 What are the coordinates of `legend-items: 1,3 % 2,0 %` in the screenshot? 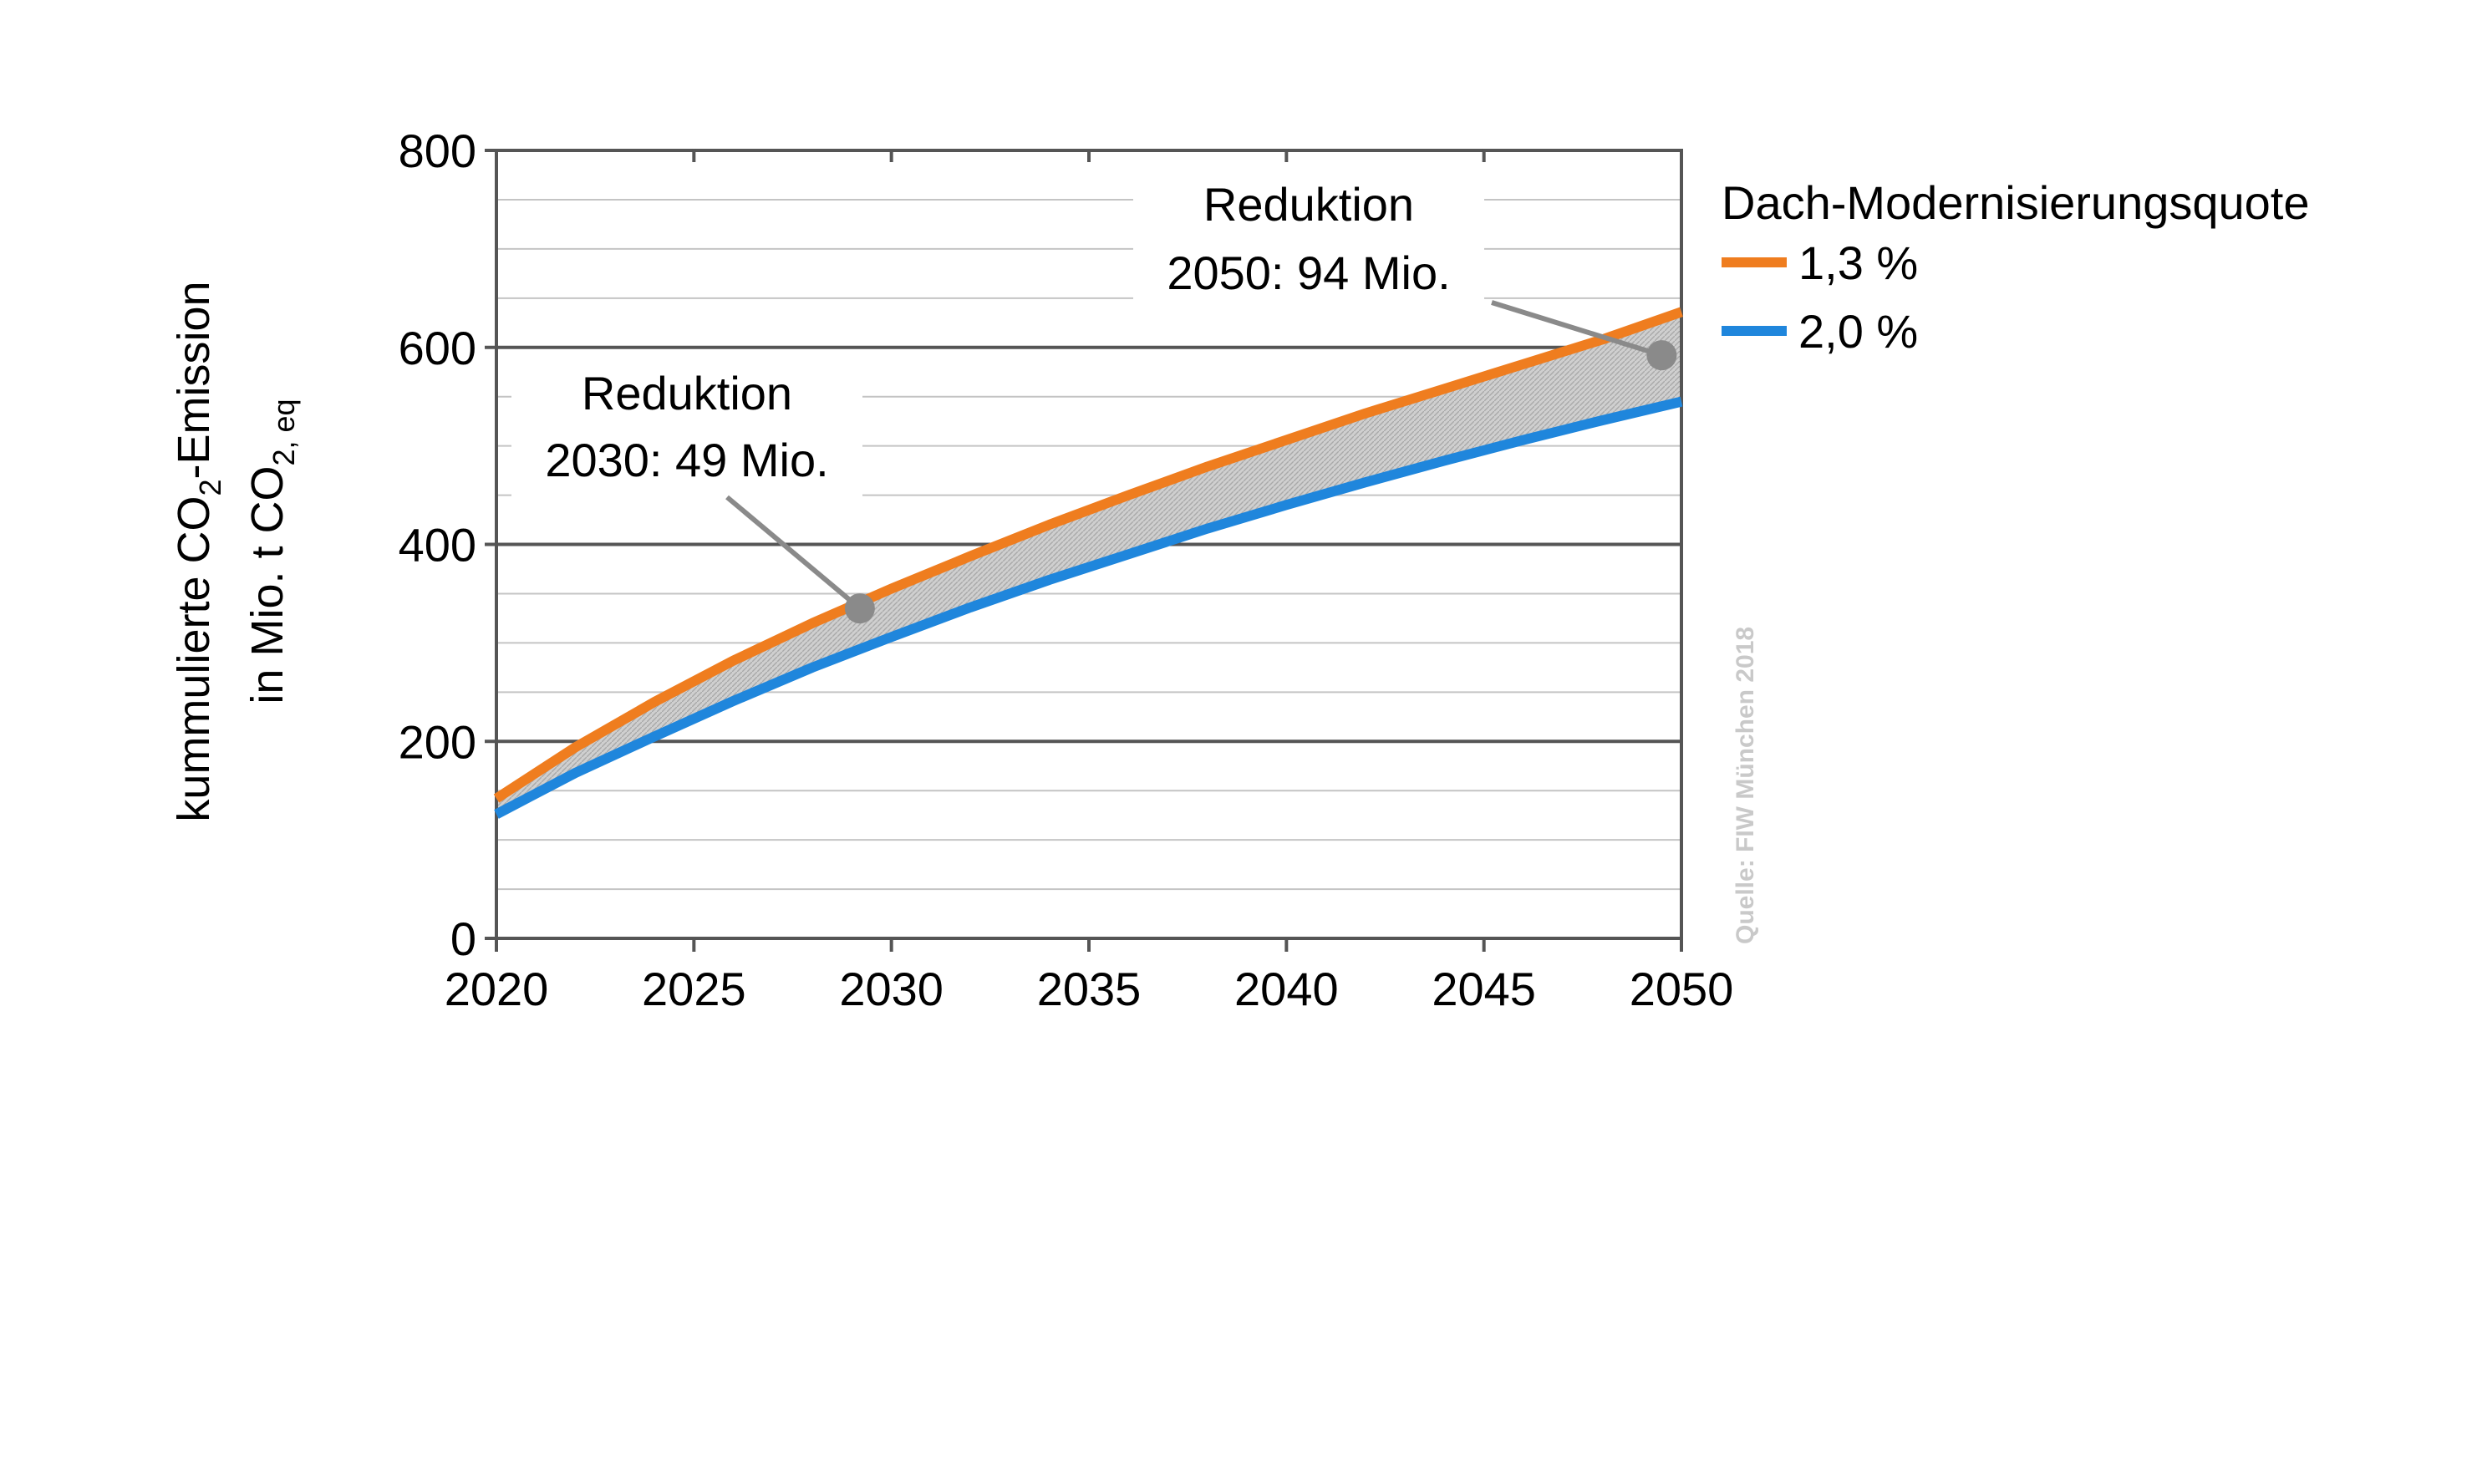 It's located at (1820, 297).